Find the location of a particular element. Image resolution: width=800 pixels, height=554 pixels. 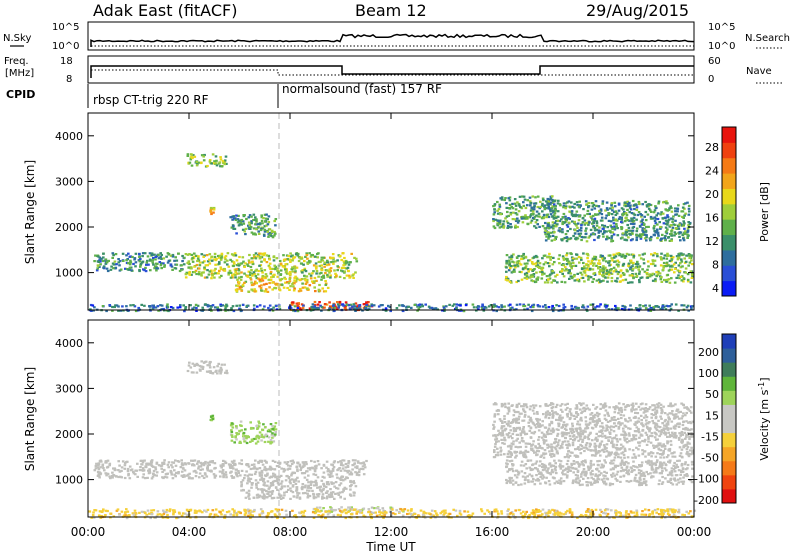

y-tick-label: 3000 is located at coordinates (69, 181).